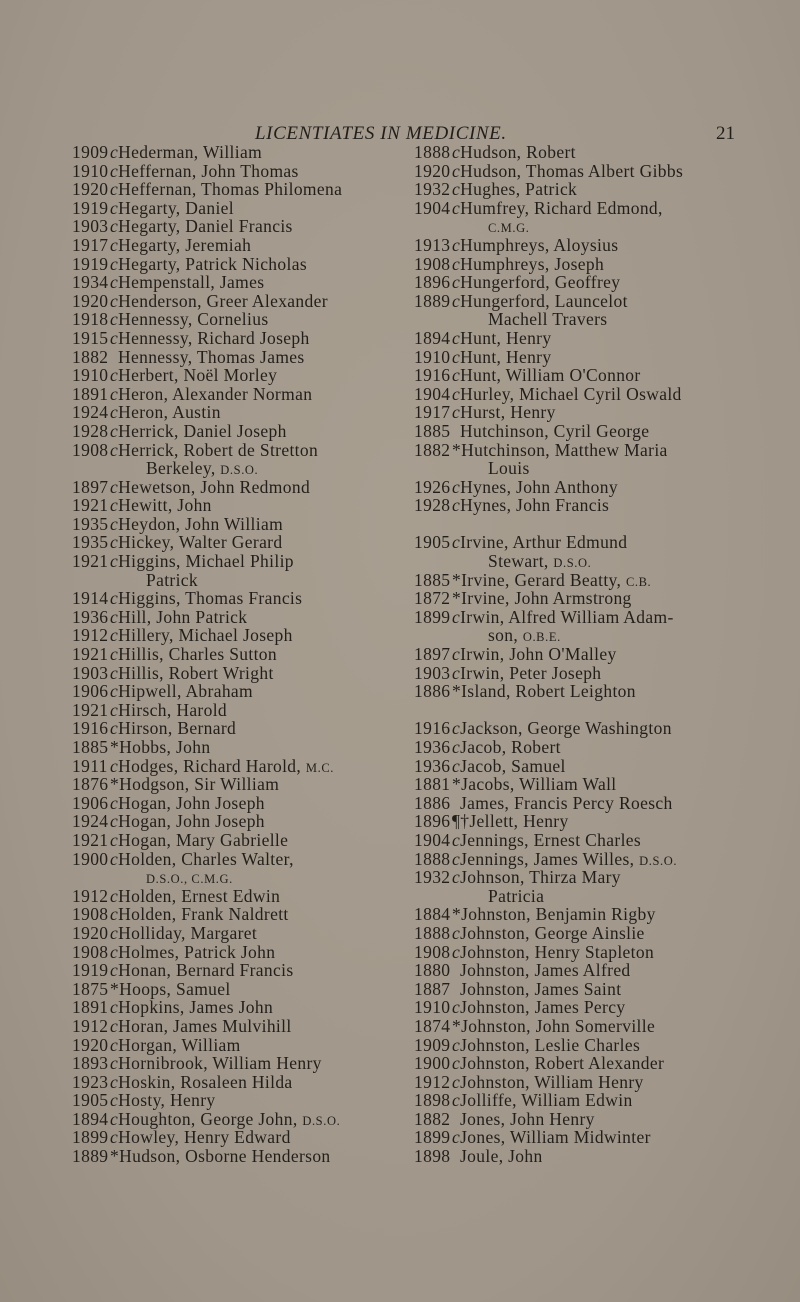  What do you see at coordinates (594, 1119) in the screenshot?
I see `list-entry: 1882 Jones, John Henry` at bounding box center [594, 1119].